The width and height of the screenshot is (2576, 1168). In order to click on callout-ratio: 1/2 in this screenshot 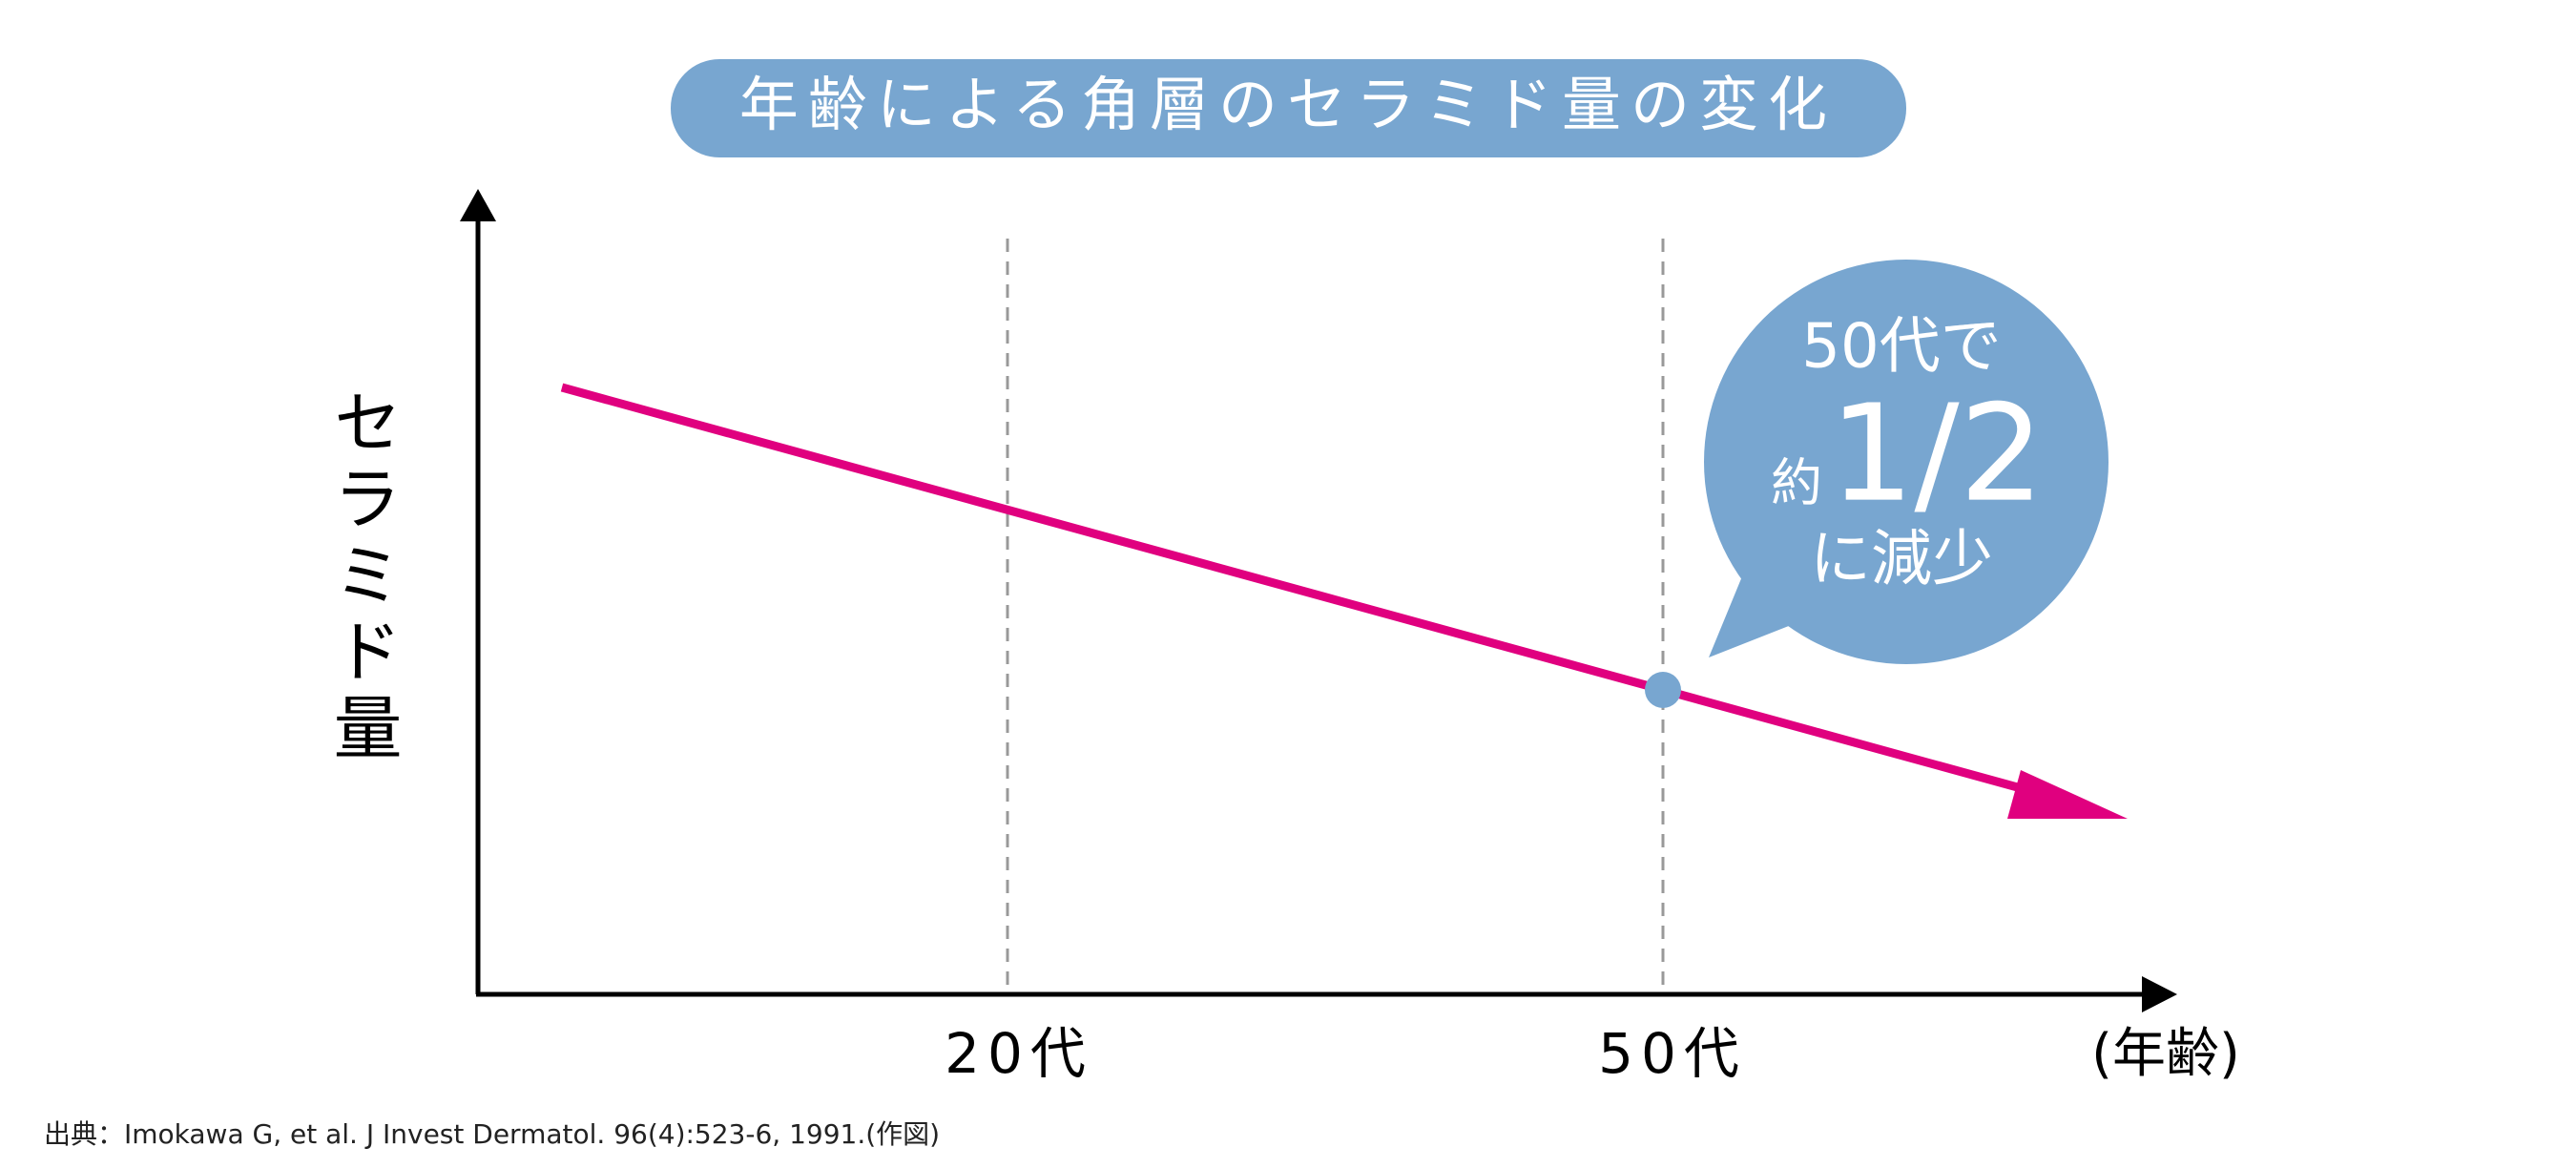, I will do `click(1936, 454)`.